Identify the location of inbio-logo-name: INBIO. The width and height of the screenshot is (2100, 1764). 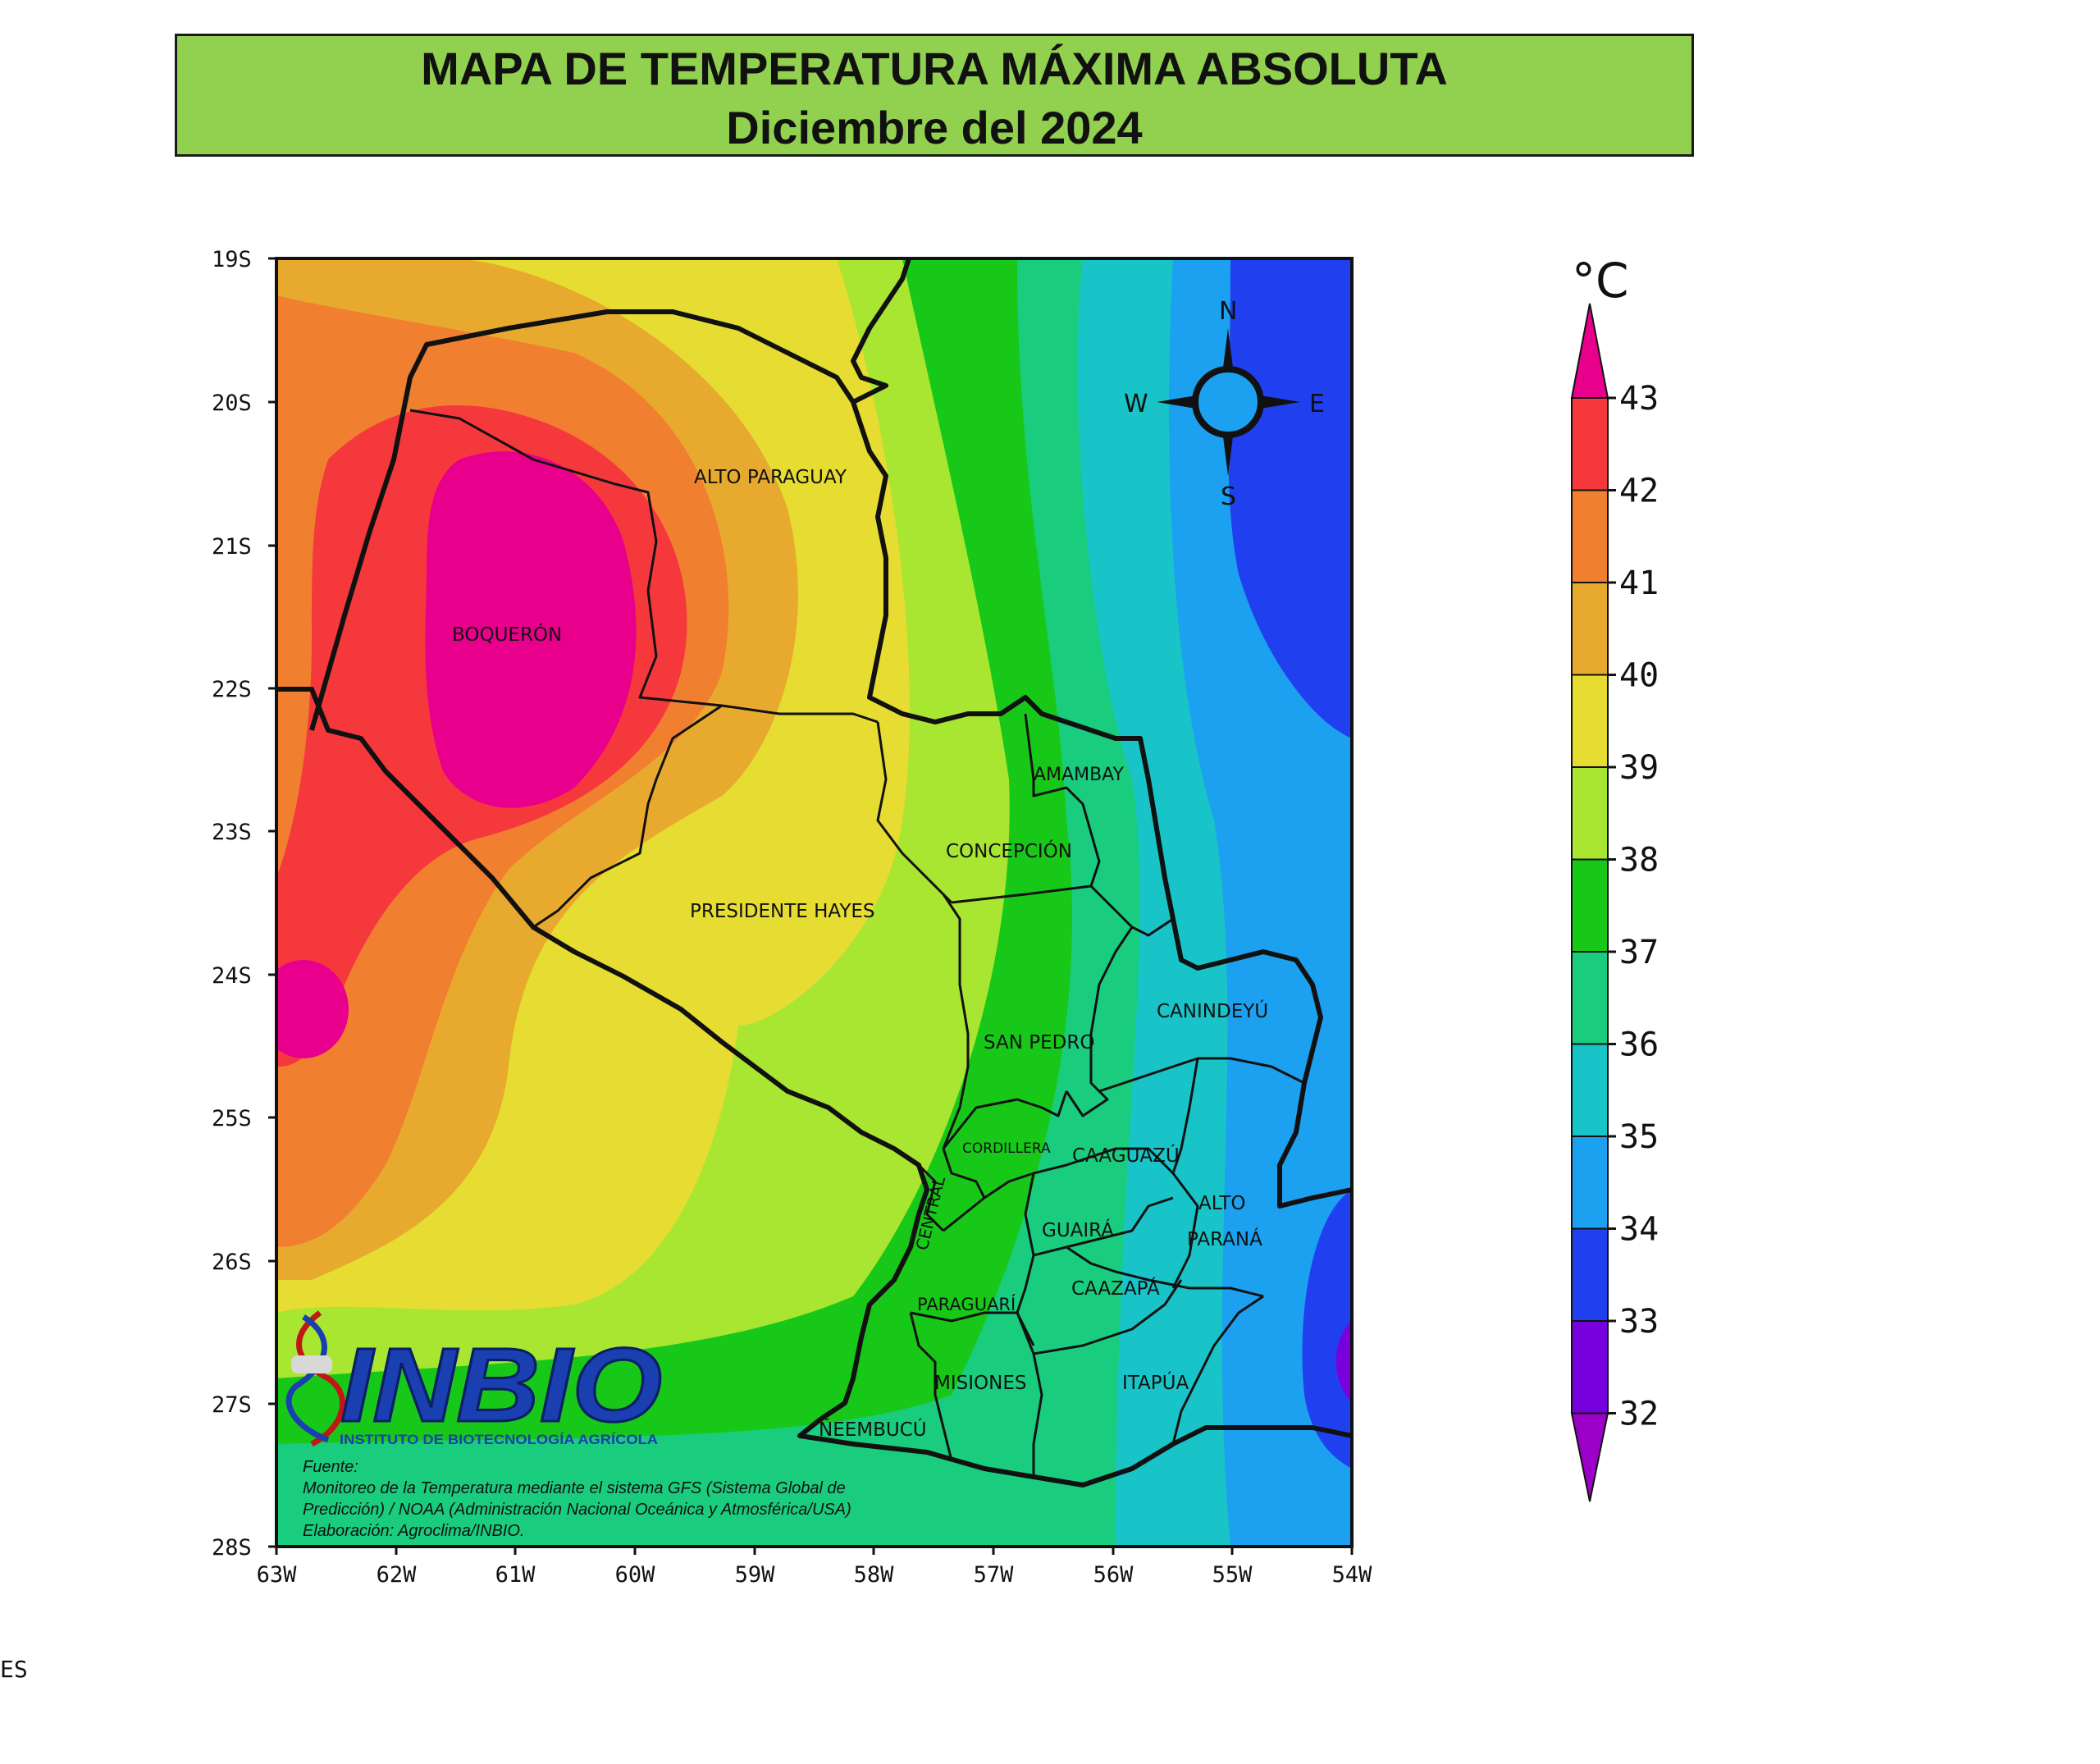
(501, 1385).